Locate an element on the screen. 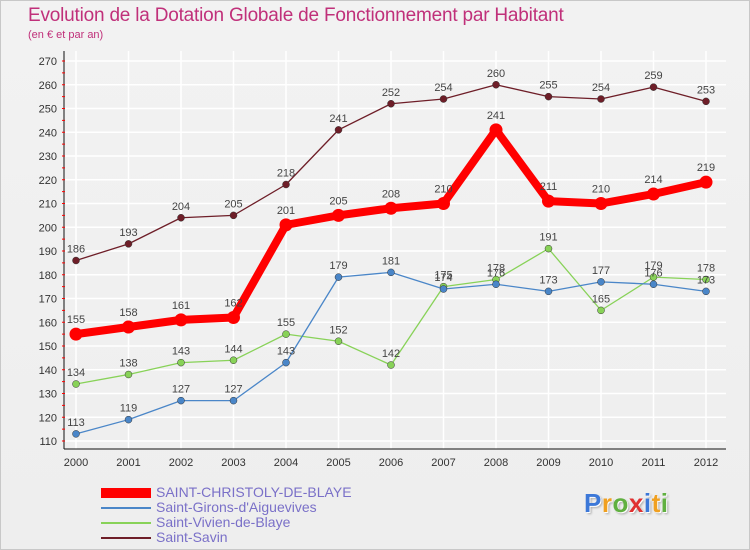 This screenshot has width=750, height=550. data-label: 253 is located at coordinates (706, 90).